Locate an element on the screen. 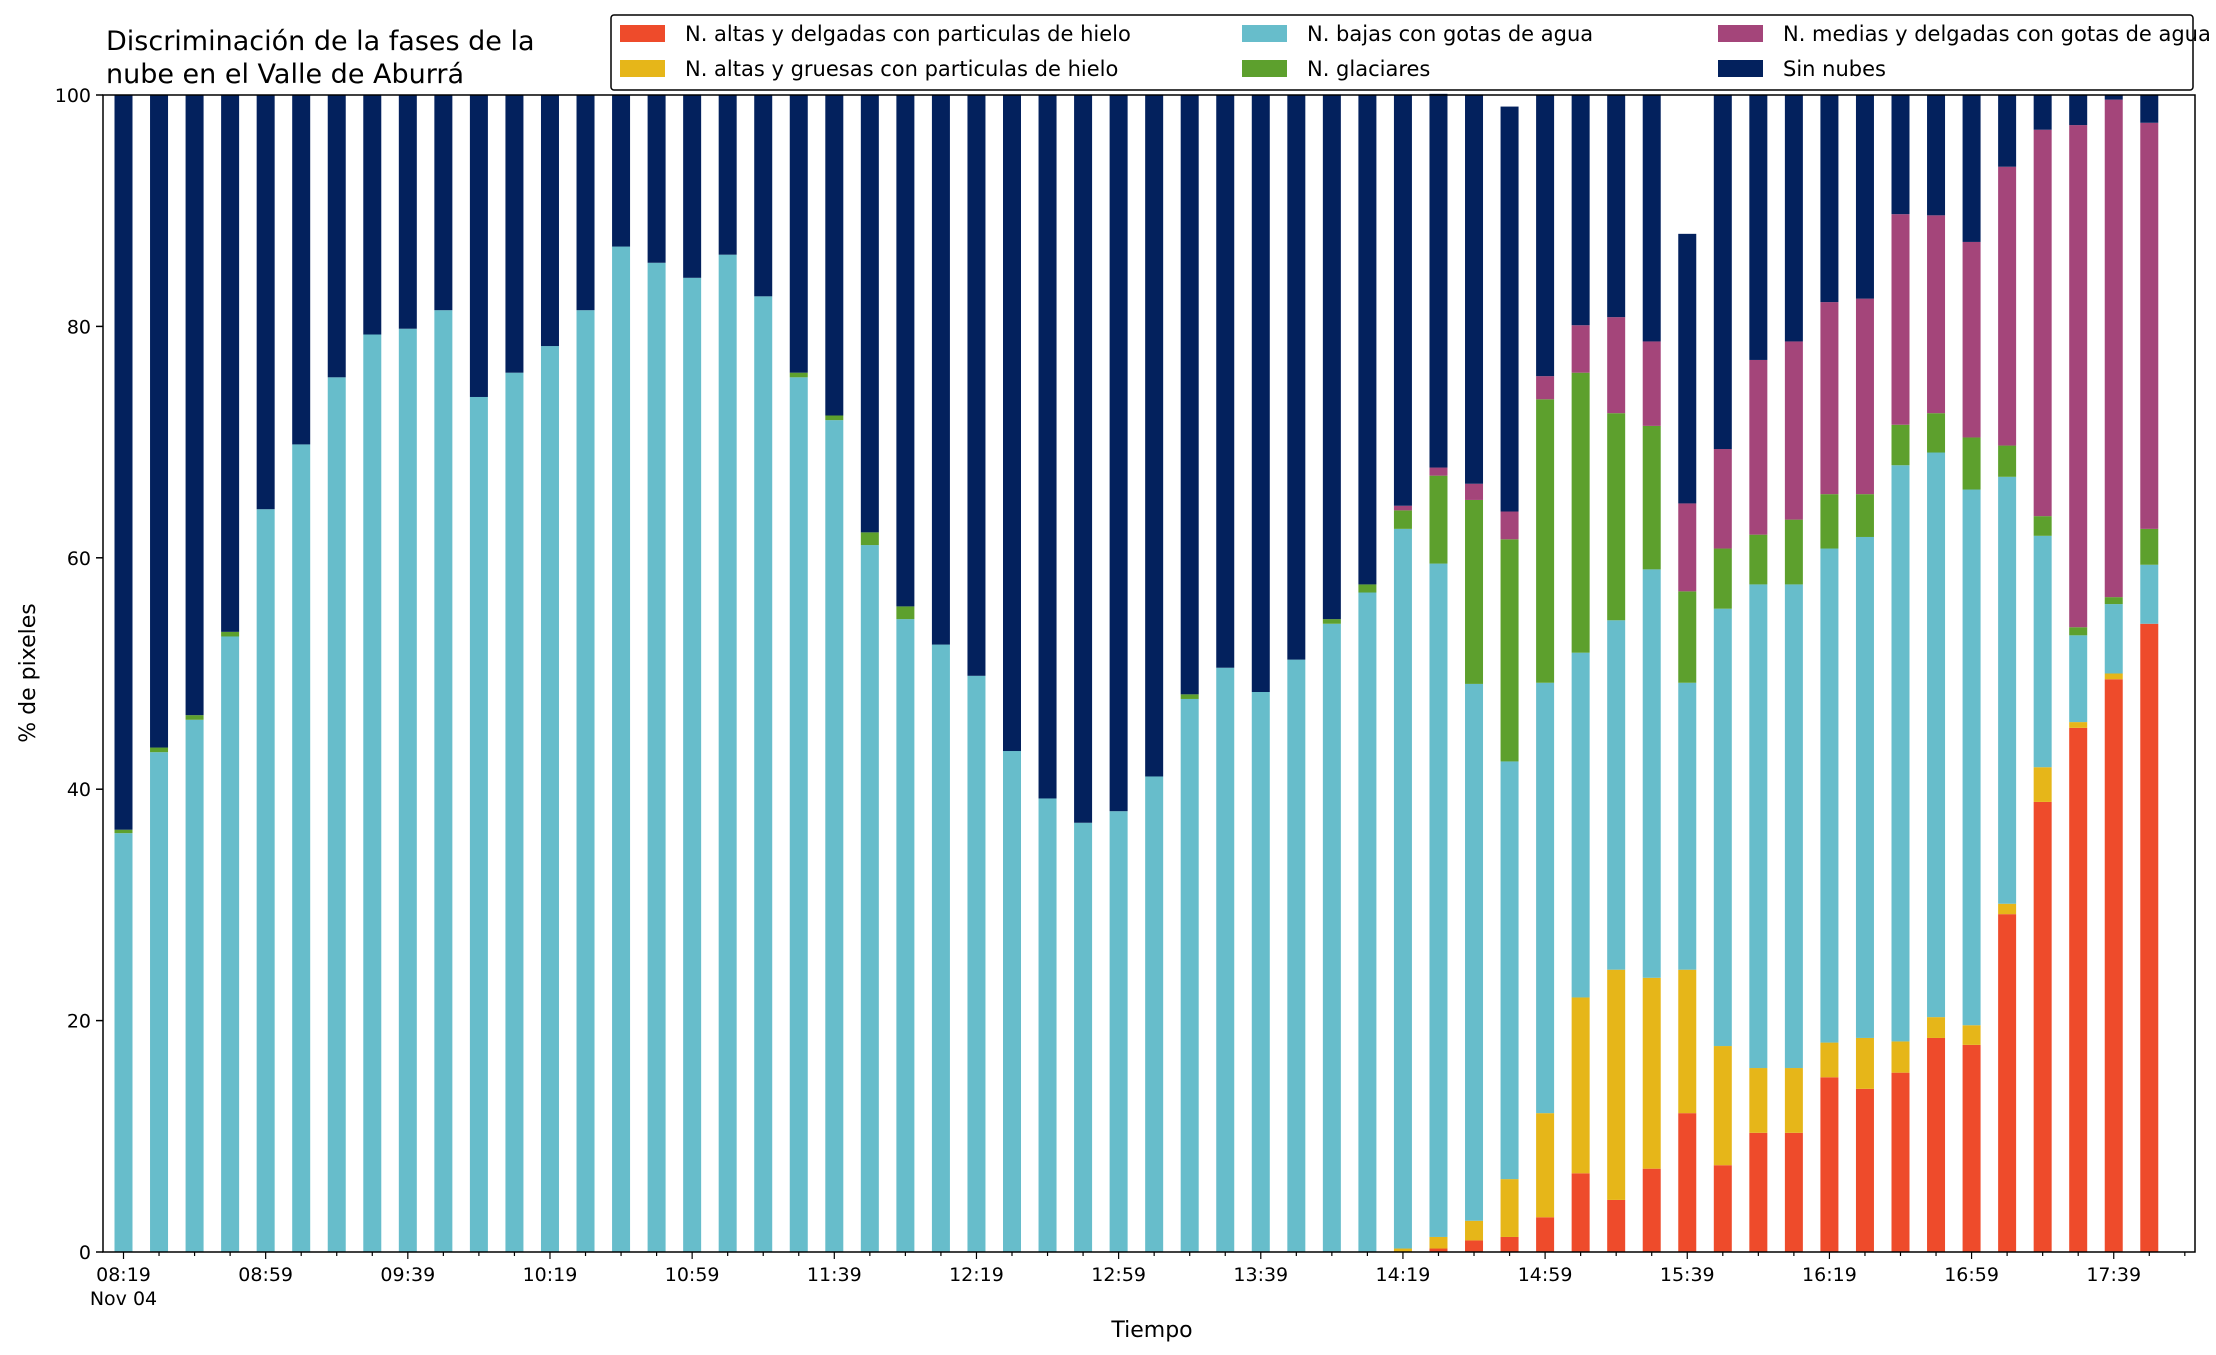 The width and height of the screenshot is (2216, 1355). y-tick-label: 80 is located at coordinates (79, 327).